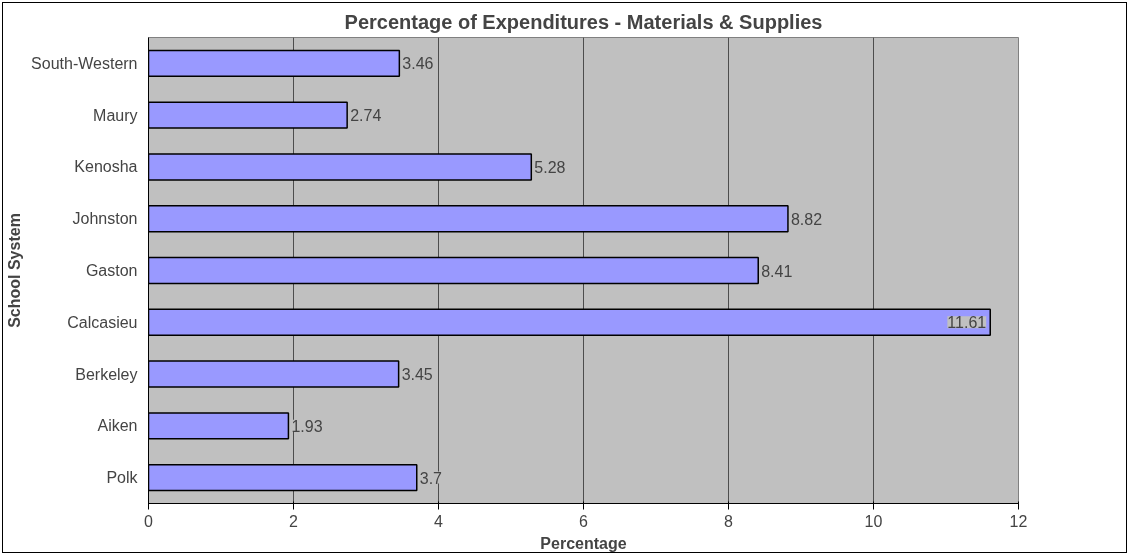  I want to click on data-label: 1.93, so click(307, 426).